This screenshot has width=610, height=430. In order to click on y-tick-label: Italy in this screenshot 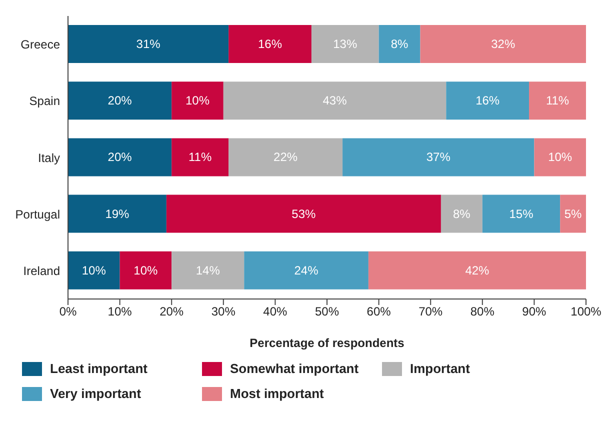, I will do `click(49, 157)`.